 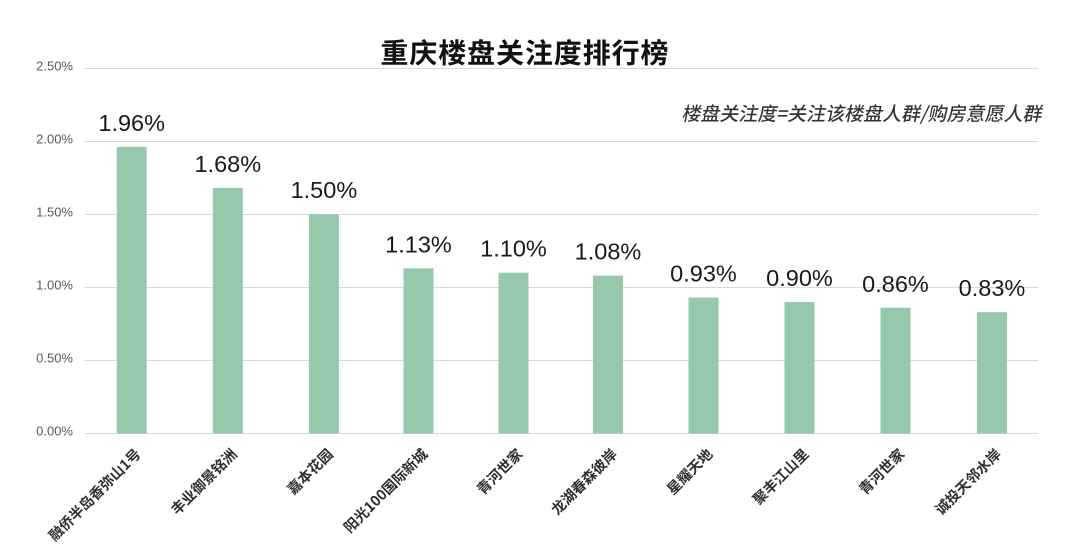 I want to click on svg-text: 1.08%, so click(x=608, y=252).